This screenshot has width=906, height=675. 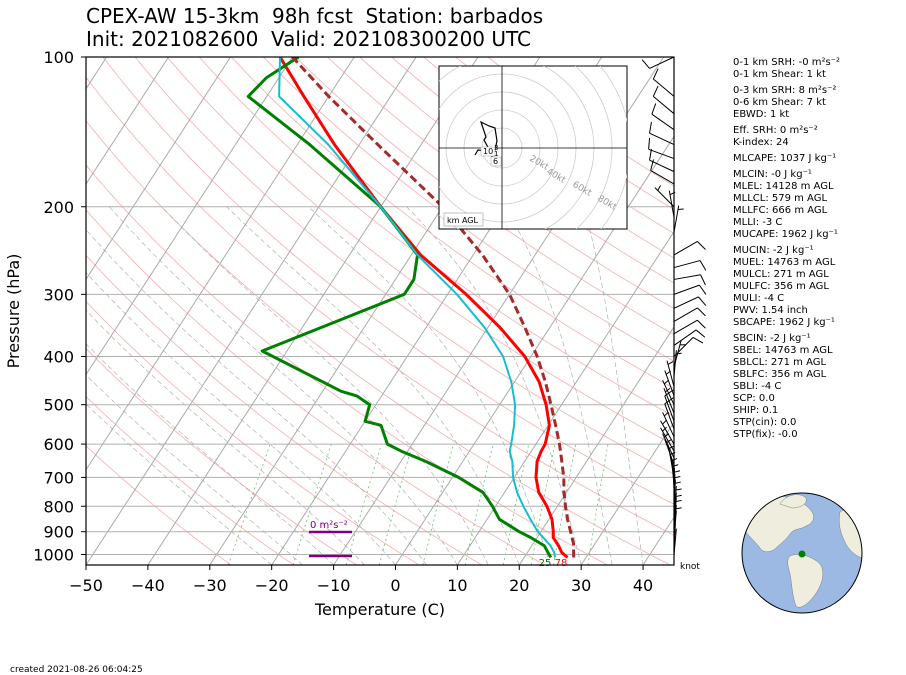 What do you see at coordinates (805, 581) in the screenshot?
I see `globe-south-america` at bounding box center [805, 581].